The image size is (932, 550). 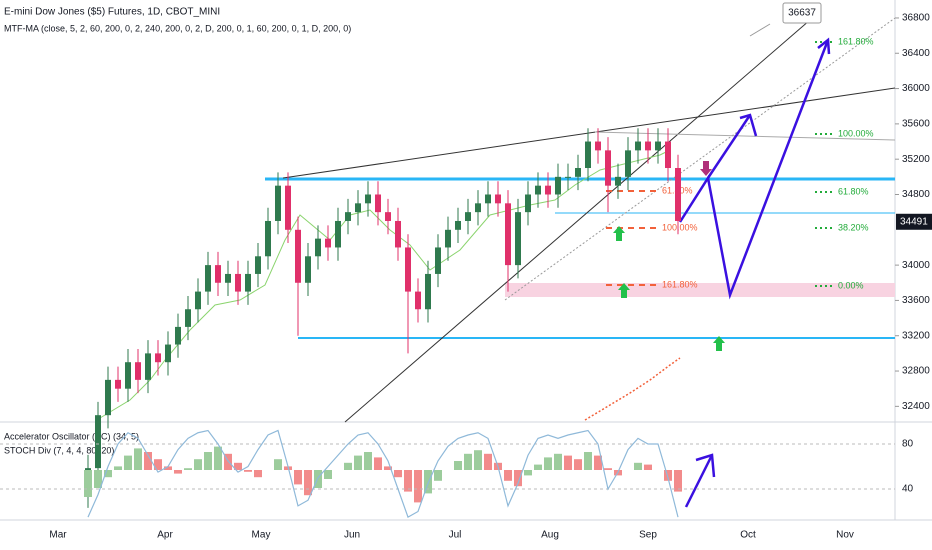 I want to click on x-tick-label: Jul, so click(x=455, y=535).